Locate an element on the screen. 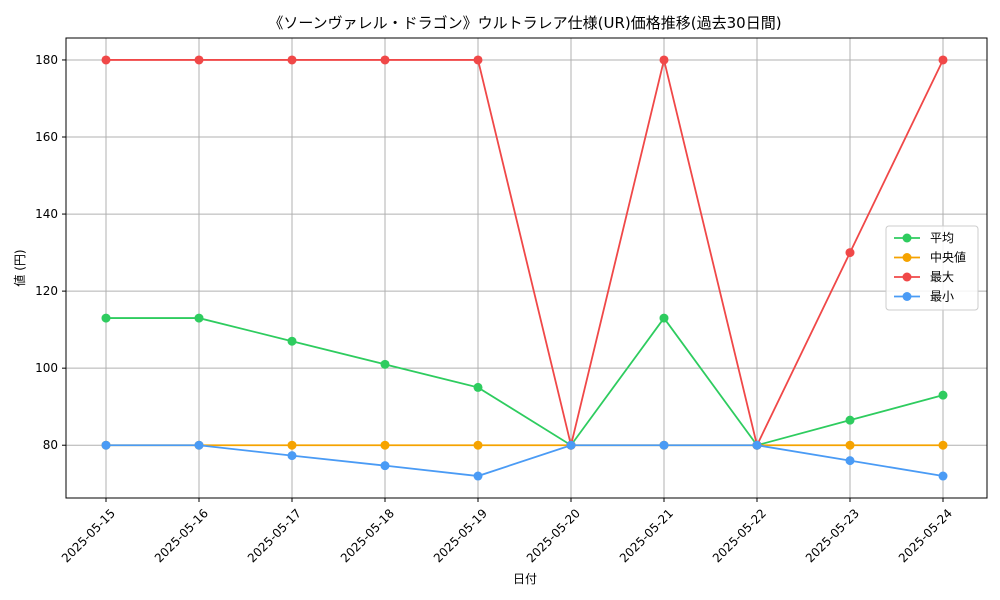  y-tick-label: 160 is located at coordinates (46, 137).